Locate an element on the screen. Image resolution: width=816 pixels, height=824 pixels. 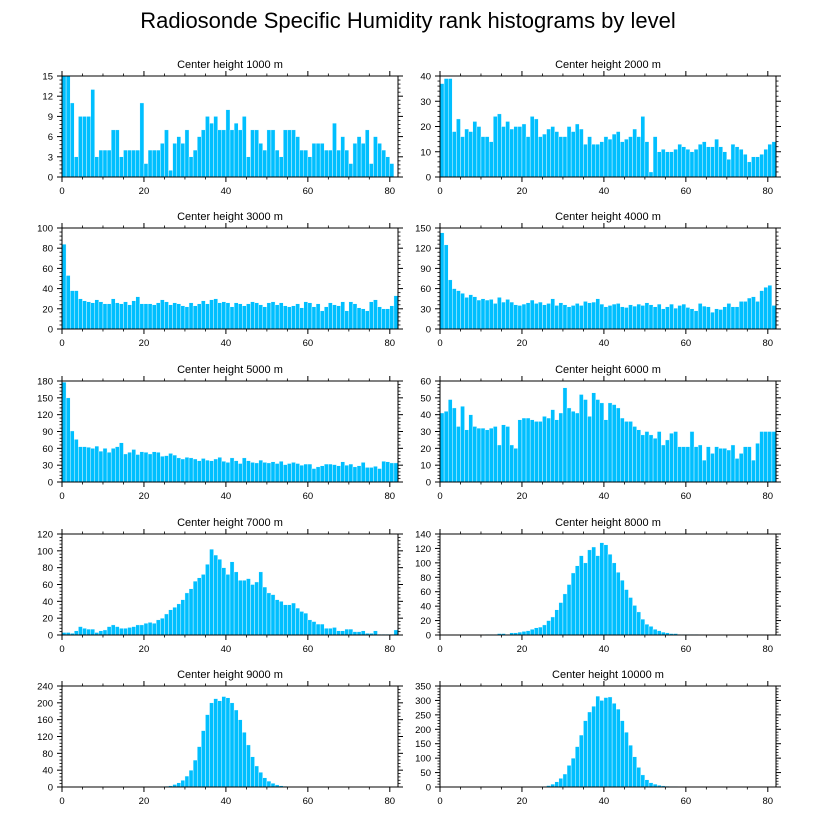
y-tick-label: 50 is located at coordinates (425, 398).